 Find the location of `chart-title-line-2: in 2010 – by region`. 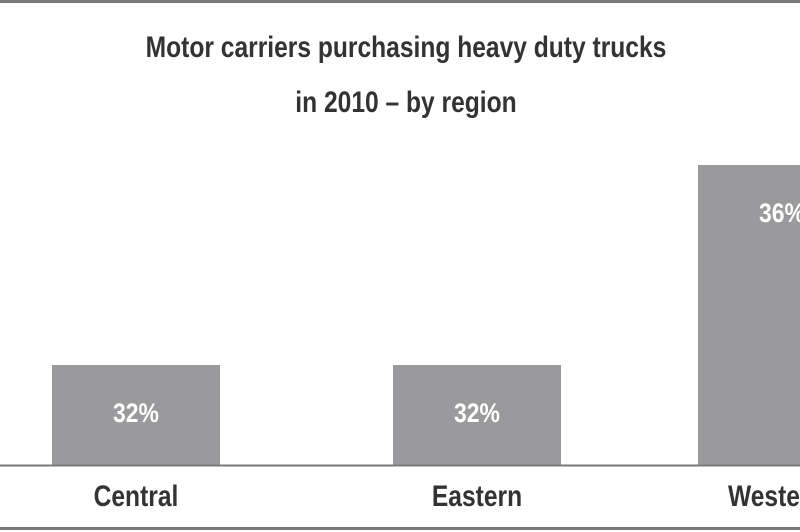

chart-title-line-2: in 2010 – by region is located at coordinates (405, 102).